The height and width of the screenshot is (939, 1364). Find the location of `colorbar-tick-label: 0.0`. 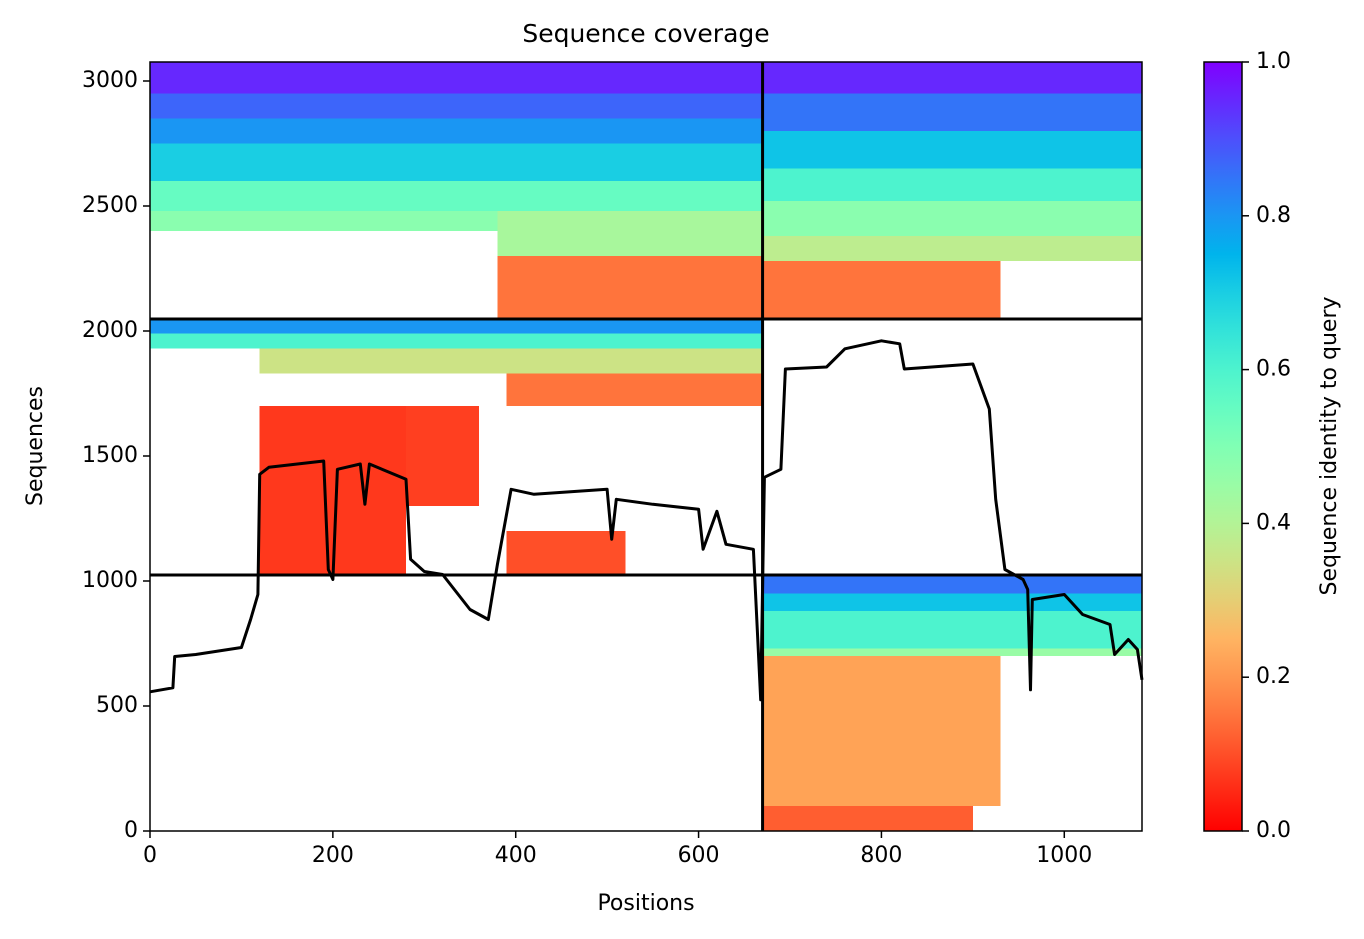

colorbar-tick-label: 0.0 is located at coordinates (1273, 830).